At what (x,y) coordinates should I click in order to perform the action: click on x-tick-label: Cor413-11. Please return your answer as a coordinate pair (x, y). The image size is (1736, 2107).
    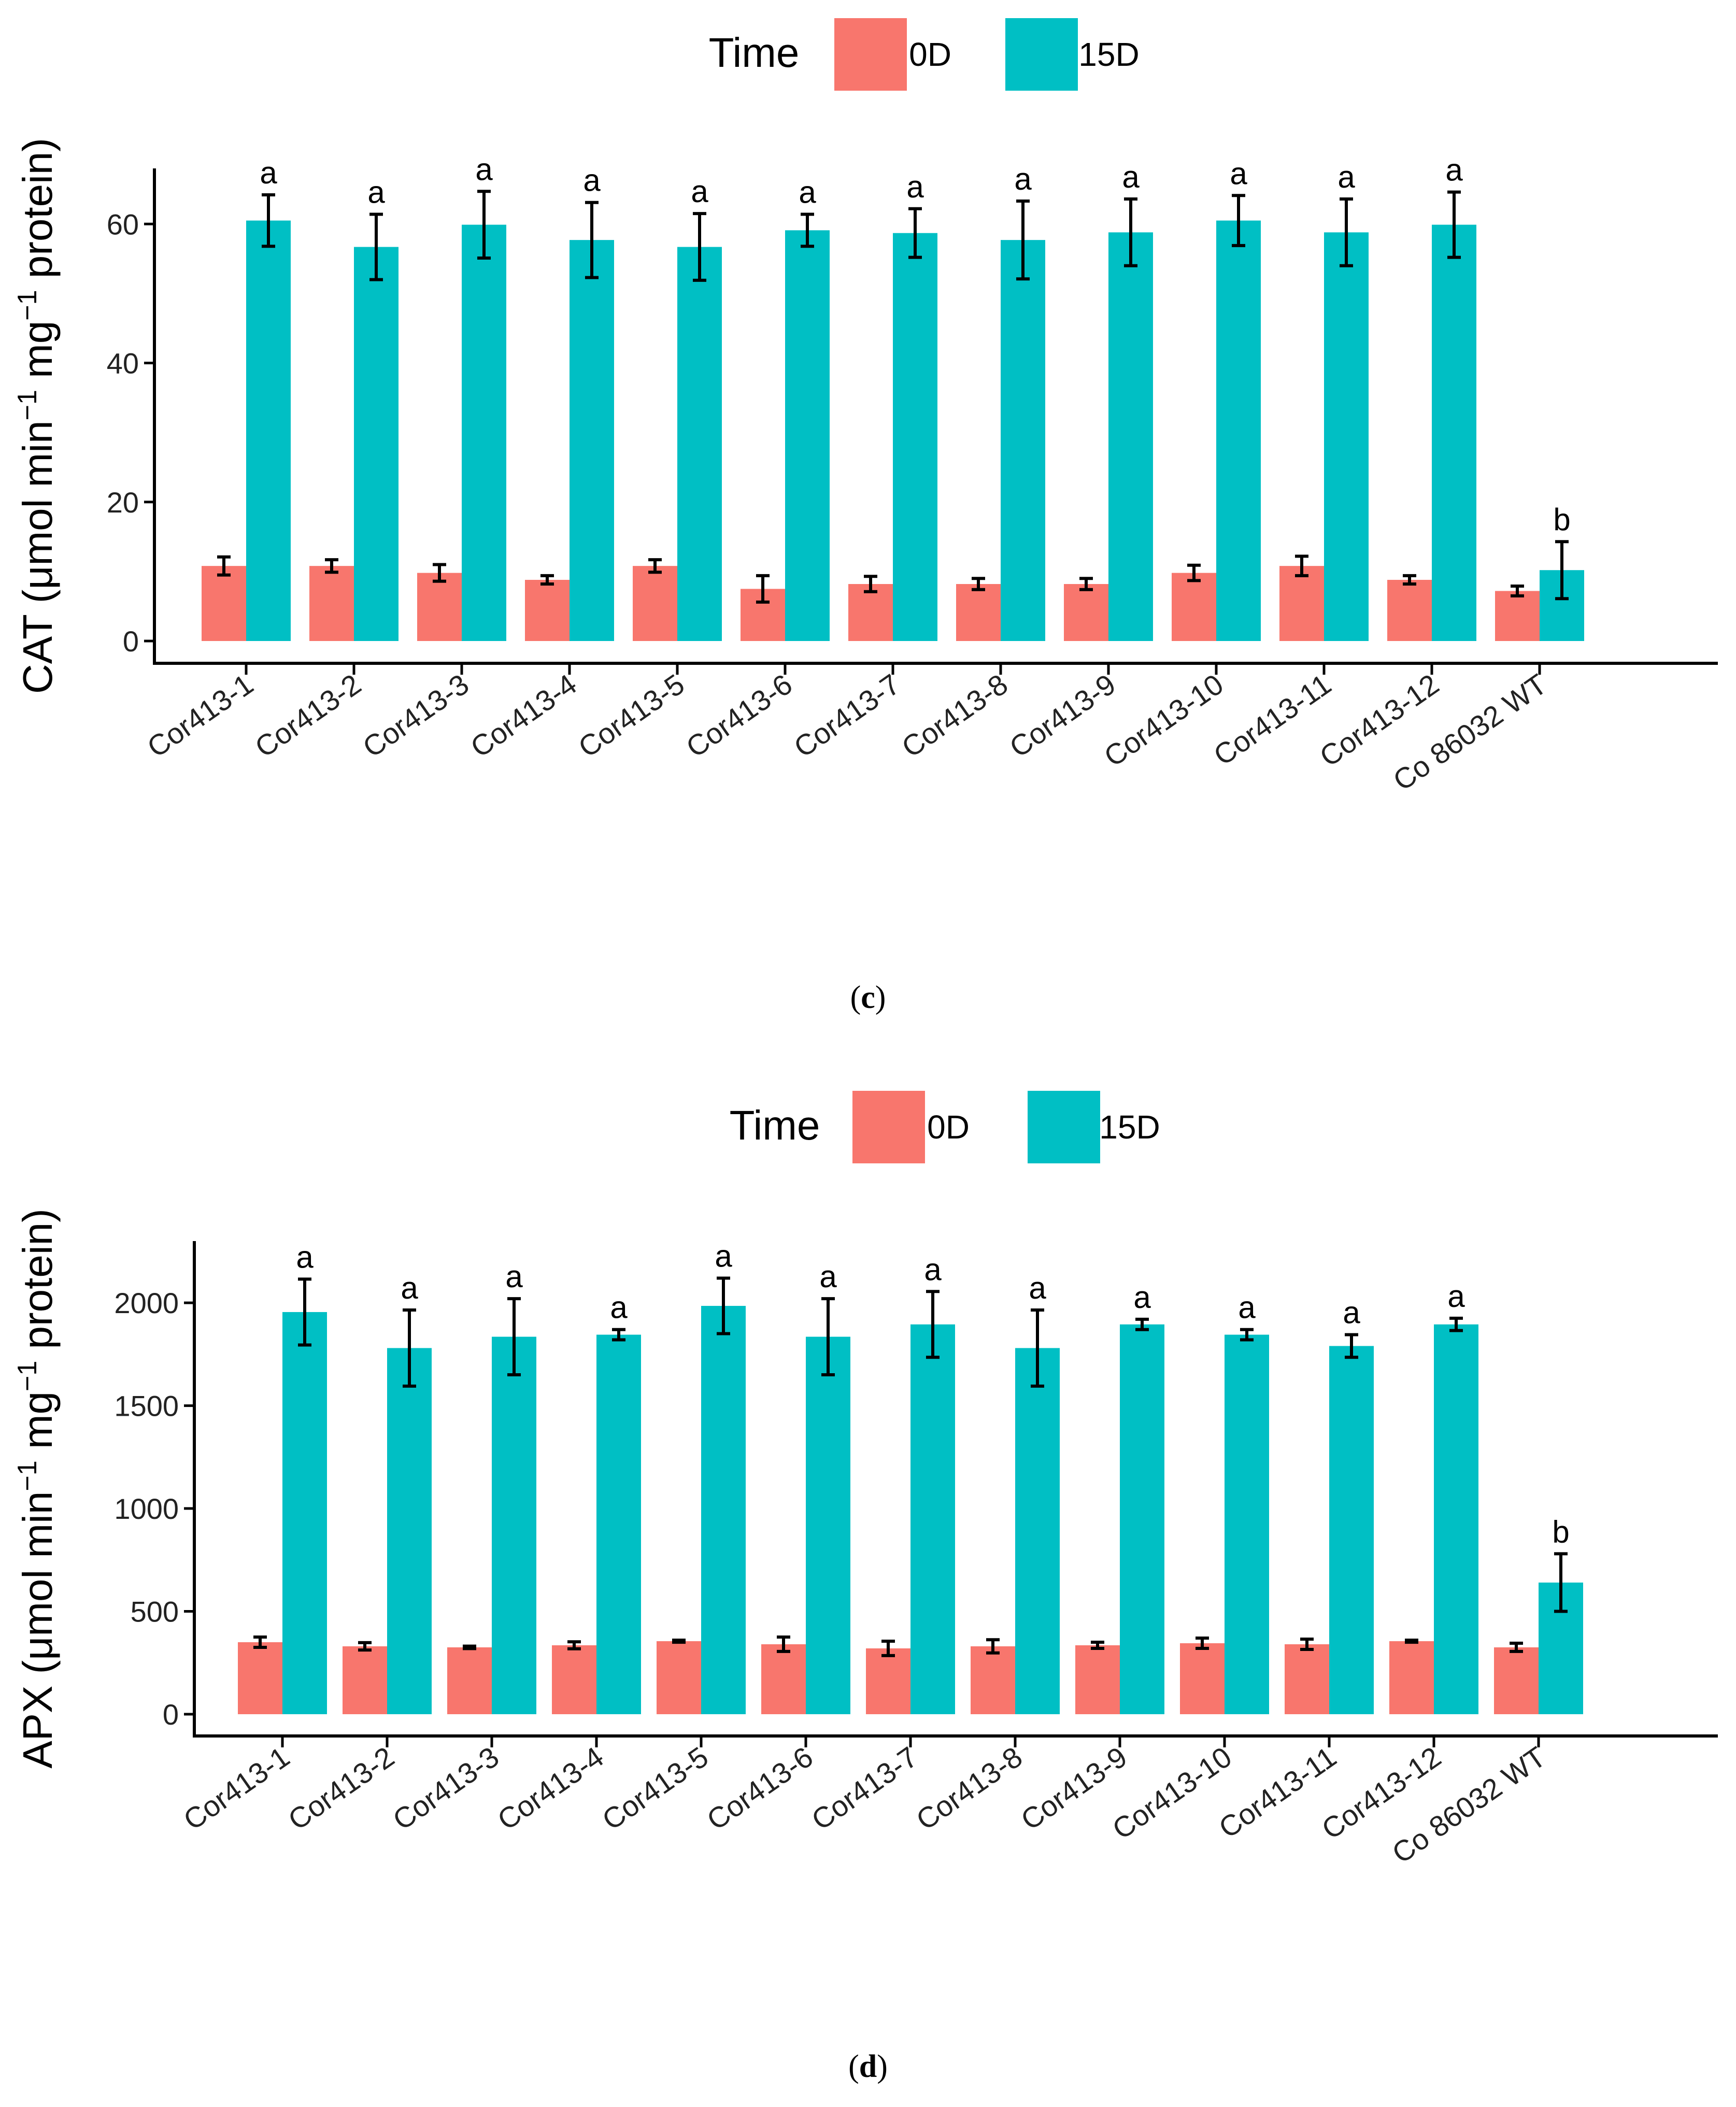
    Looking at the image, I should click on (1271, 719).